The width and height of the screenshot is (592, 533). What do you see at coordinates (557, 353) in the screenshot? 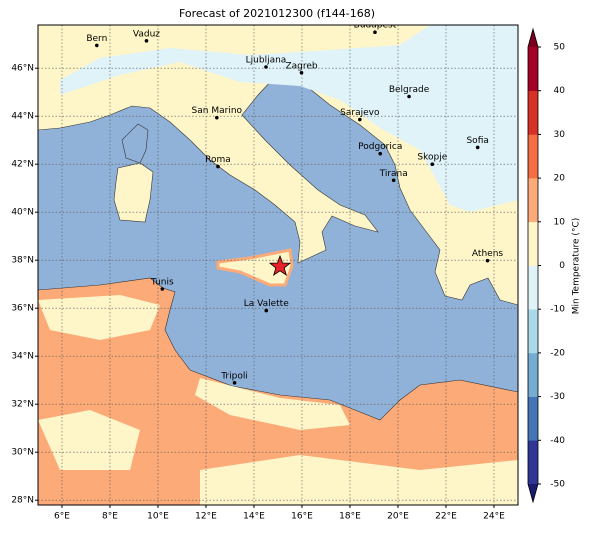
I see `colorbar-tick-label: -20` at bounding box center [557, 353].